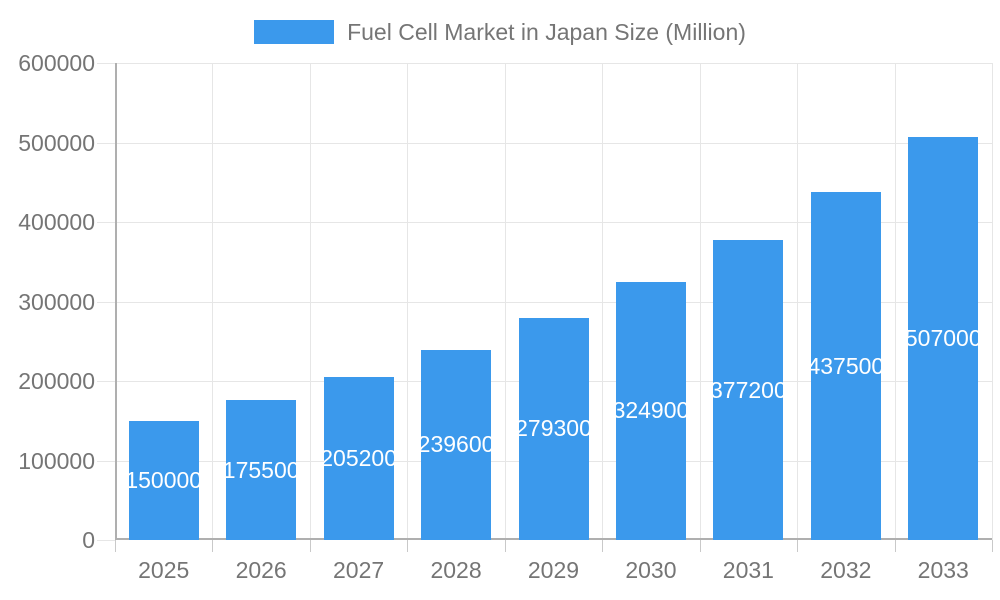  I want to click on legend: Fuel Cell Market in Japan Size (Million), so click(500, 32).